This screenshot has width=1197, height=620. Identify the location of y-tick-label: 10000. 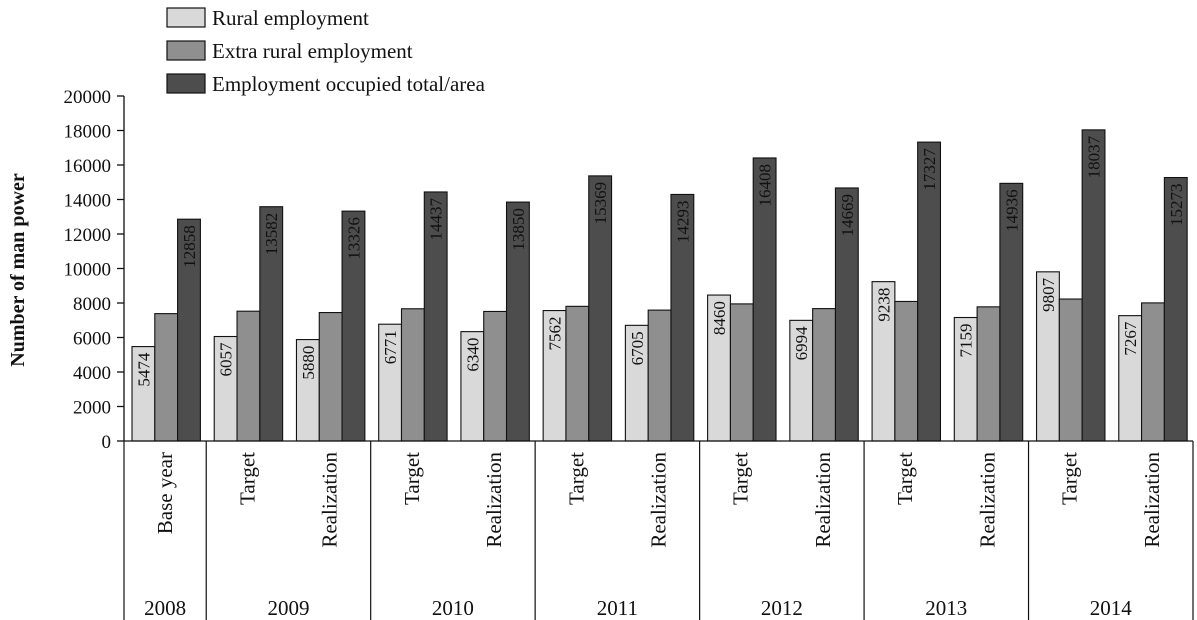
(88, 270).